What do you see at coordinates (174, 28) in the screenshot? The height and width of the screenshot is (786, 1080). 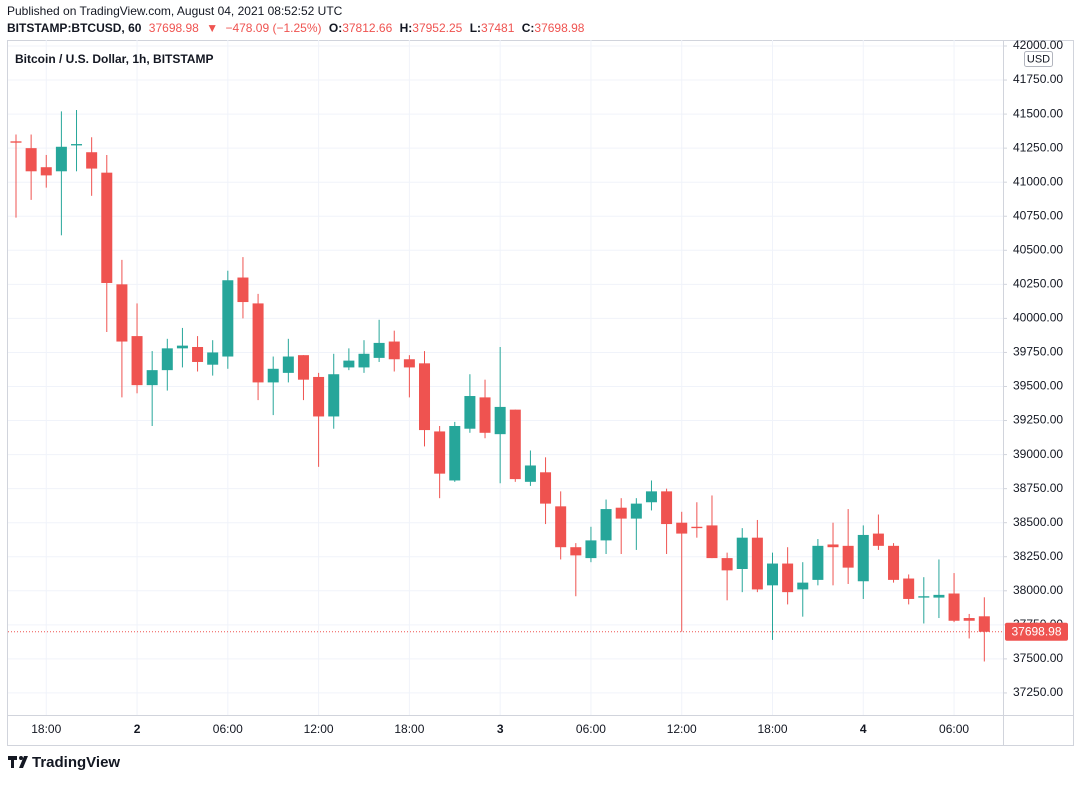 I see `last: 37698.98` at bounding box center [174, 28].